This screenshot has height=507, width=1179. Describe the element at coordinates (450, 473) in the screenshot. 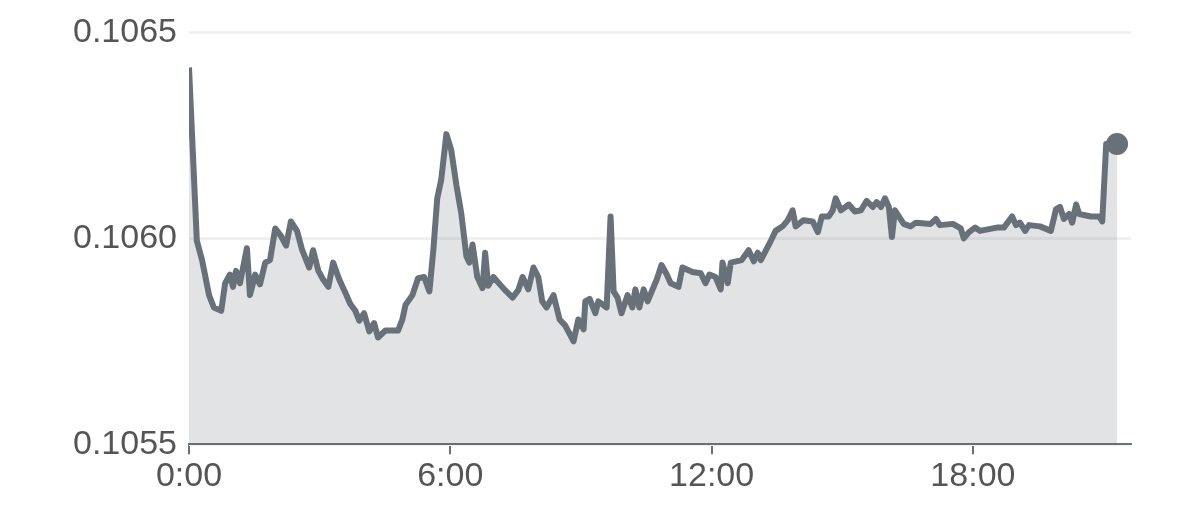

I see `x-tick-label: 6:00` at that location.